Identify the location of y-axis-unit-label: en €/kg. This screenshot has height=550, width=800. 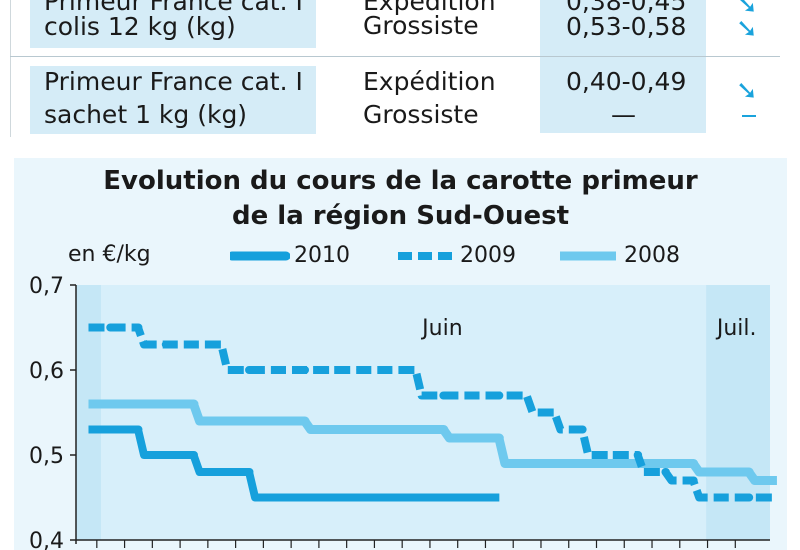
(109, 254).